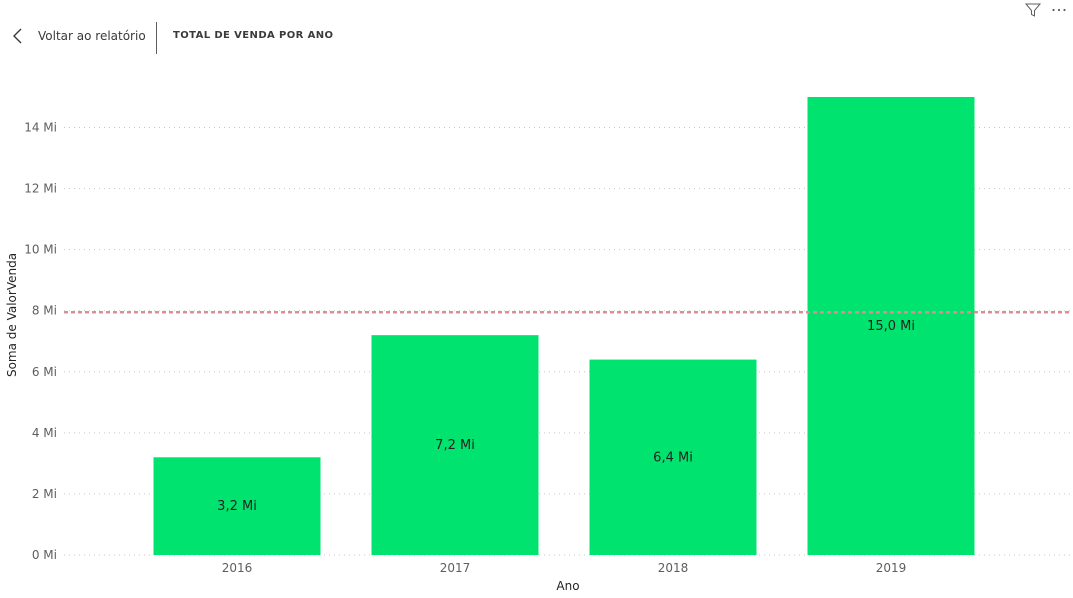 This screenshot has height=598, width=1073. Describe the element at coordinates (455, 568) in the screenshot. I see `x-tick-label: 2017` at that location.